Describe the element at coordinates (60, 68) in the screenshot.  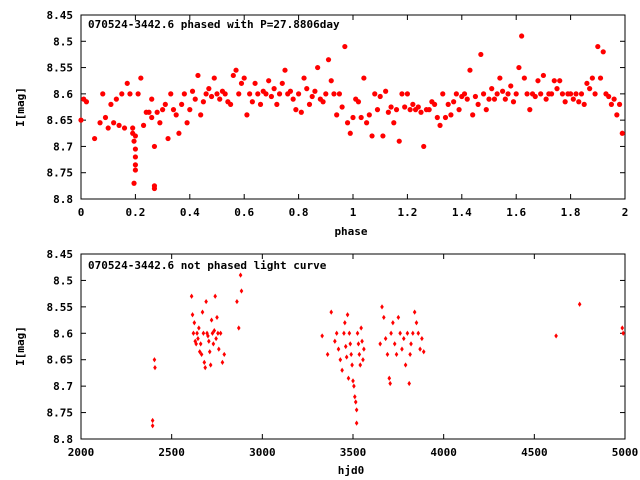
I see `phased-y-tick-label: 8.55` at that location.